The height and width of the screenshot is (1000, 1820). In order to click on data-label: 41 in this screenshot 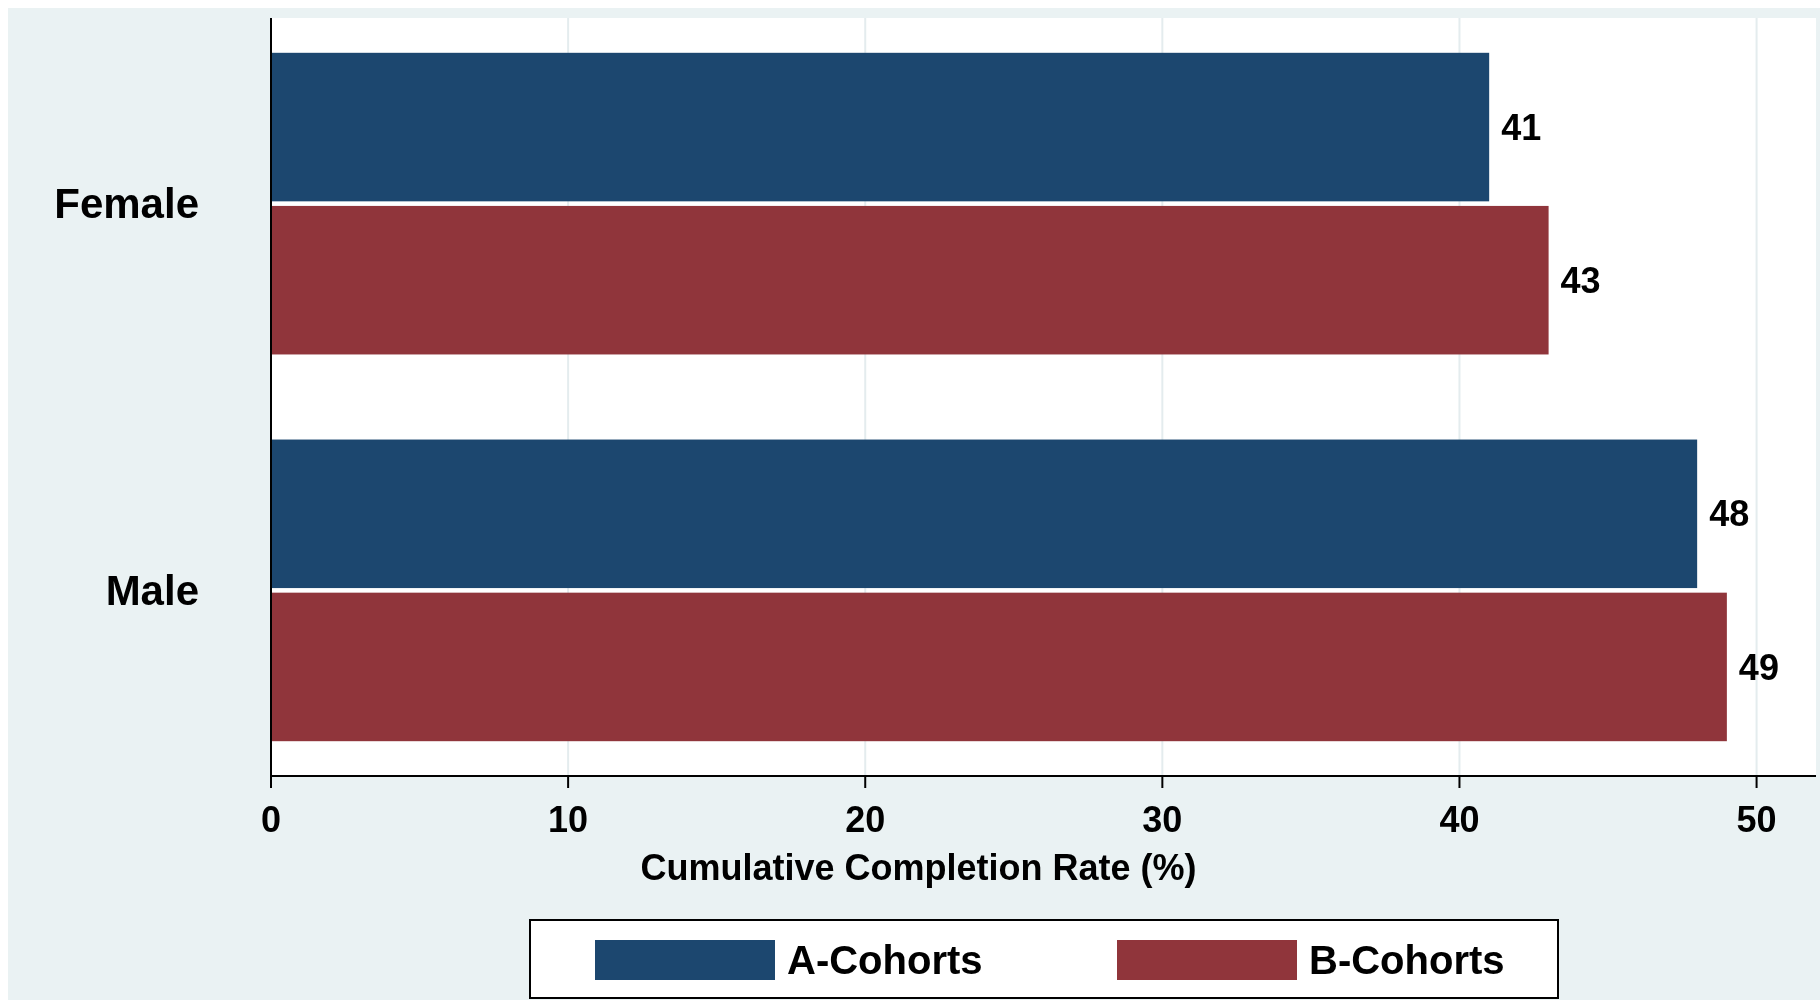, I will do `click(1521, 127)`.